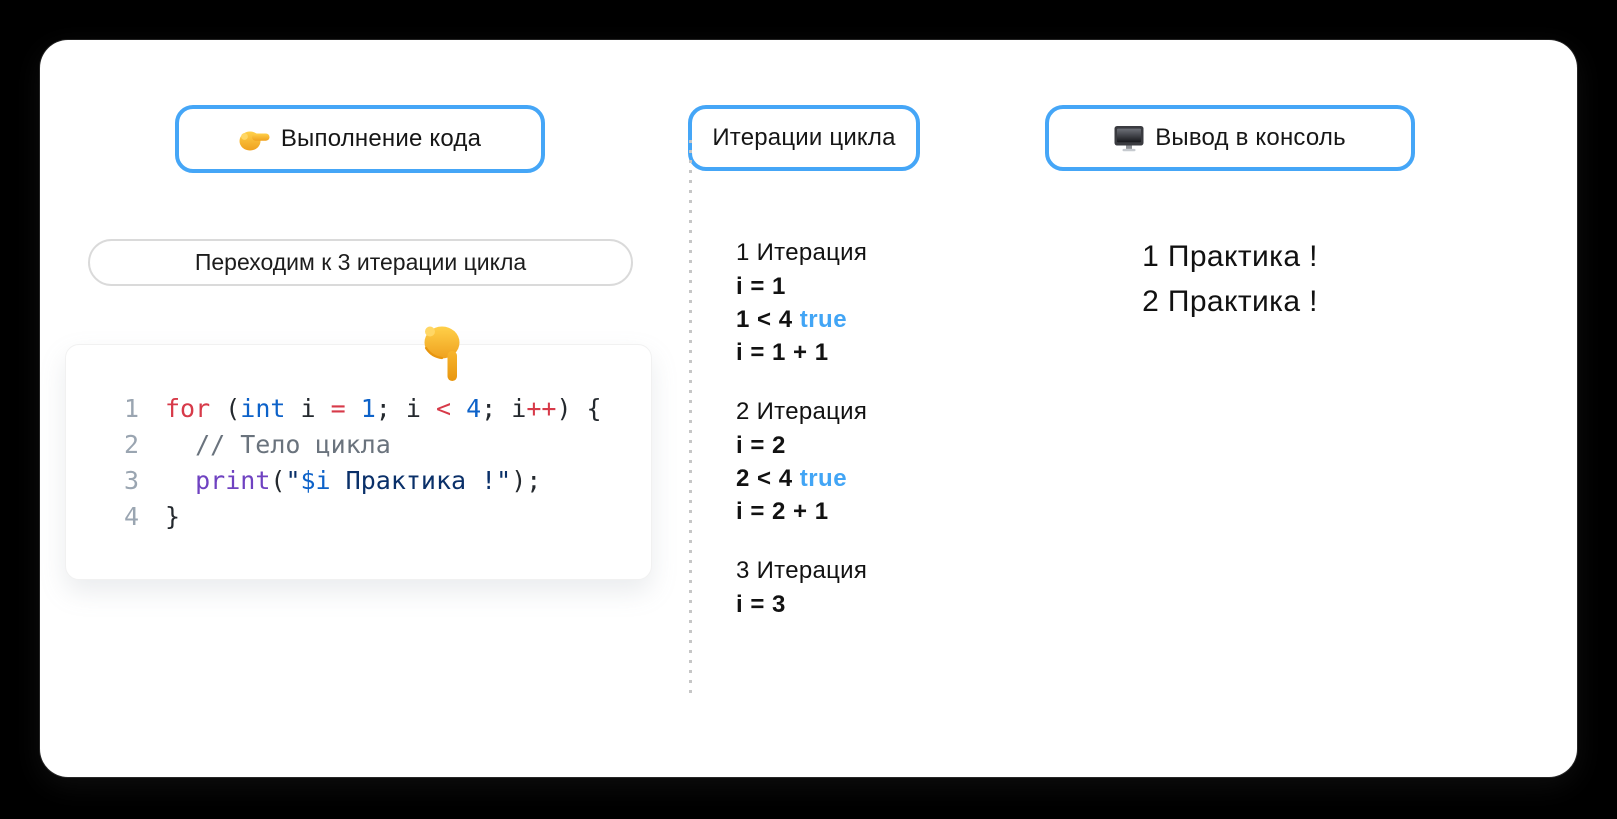  What do you see at coordinates (131, 408) in the screenshot?
I see `line-number: 1` at bounding box center [131, 408].